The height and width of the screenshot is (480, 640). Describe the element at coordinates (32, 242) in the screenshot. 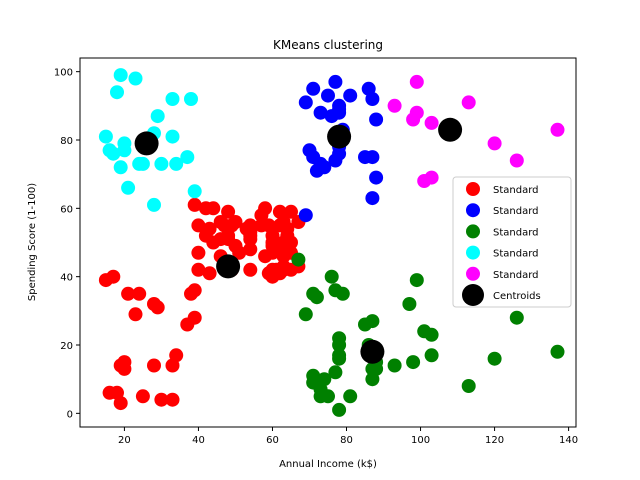

I see `y-axis-label: Spending Score (1-100)` at that location.